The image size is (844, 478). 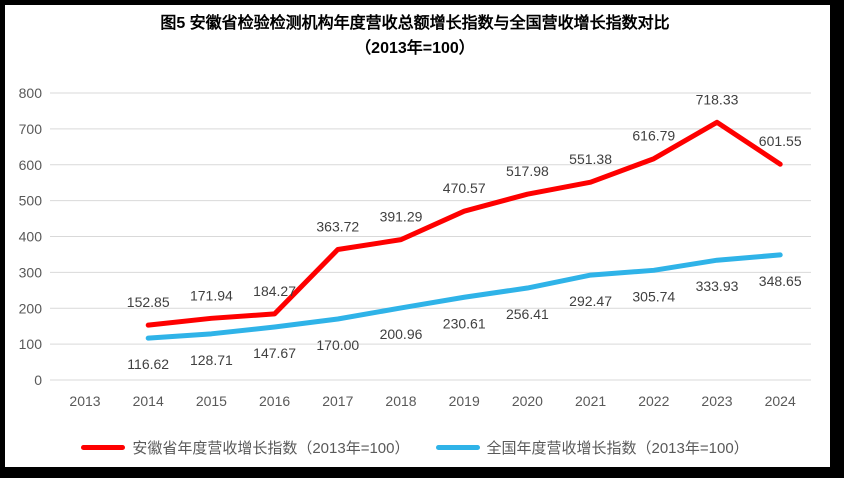 I want to click on chart-title-line2: （2013年=100）, so click(x=415, y=48).